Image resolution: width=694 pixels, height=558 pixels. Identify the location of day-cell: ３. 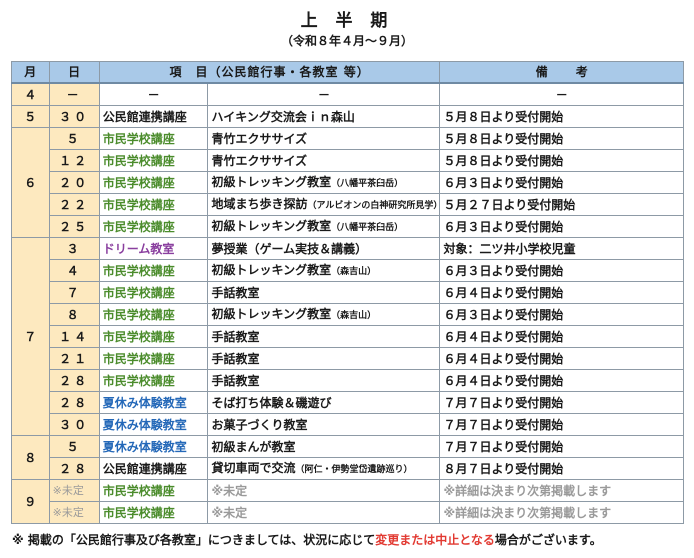
(74, 248).